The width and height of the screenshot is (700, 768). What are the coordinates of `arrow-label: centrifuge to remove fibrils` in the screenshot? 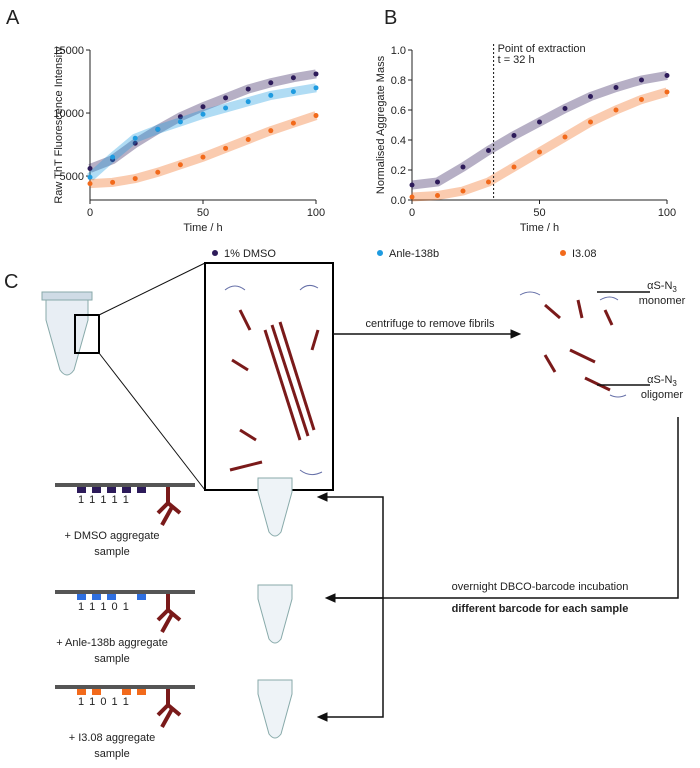 It's located at (430, 324).